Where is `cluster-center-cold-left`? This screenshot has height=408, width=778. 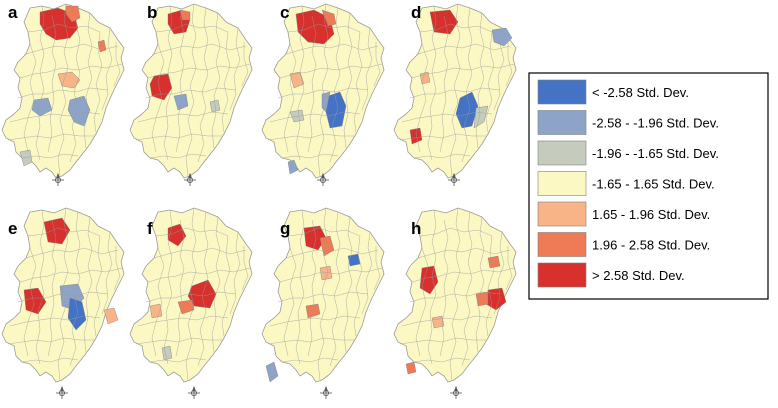
cluster-center-cold-left is located at coordinates (42, 107).